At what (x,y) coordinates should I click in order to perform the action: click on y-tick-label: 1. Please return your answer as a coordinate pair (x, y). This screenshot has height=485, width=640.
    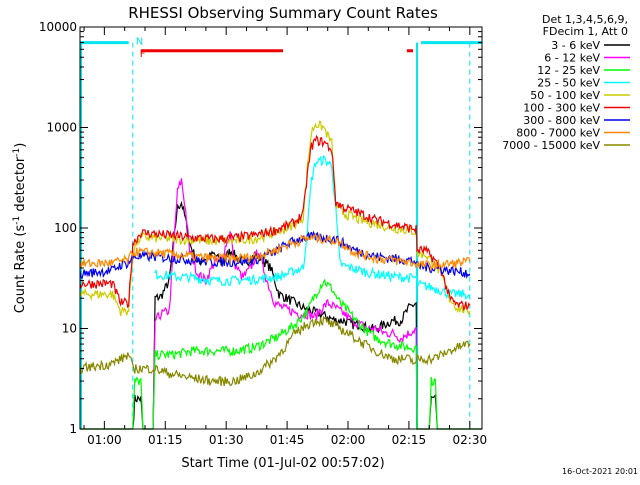
    Looking at the image, I should click on (73, 429).